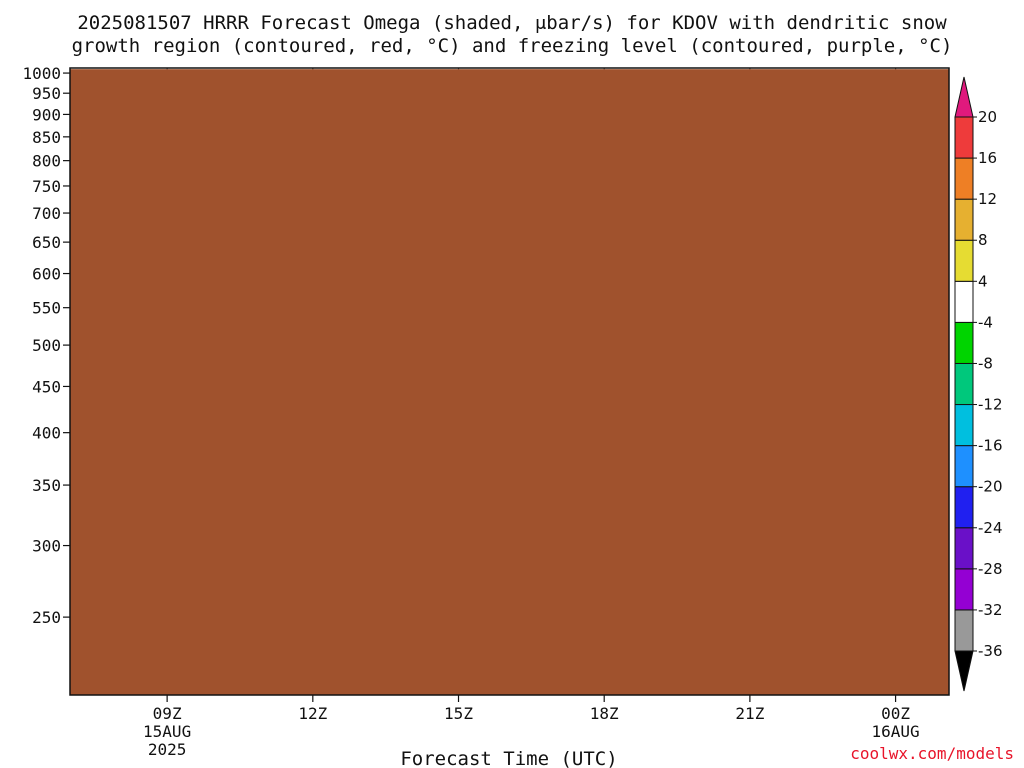 This screenshot has width=1024, height=768. I want to click on colorbar-label: 4, so click(983, 281).